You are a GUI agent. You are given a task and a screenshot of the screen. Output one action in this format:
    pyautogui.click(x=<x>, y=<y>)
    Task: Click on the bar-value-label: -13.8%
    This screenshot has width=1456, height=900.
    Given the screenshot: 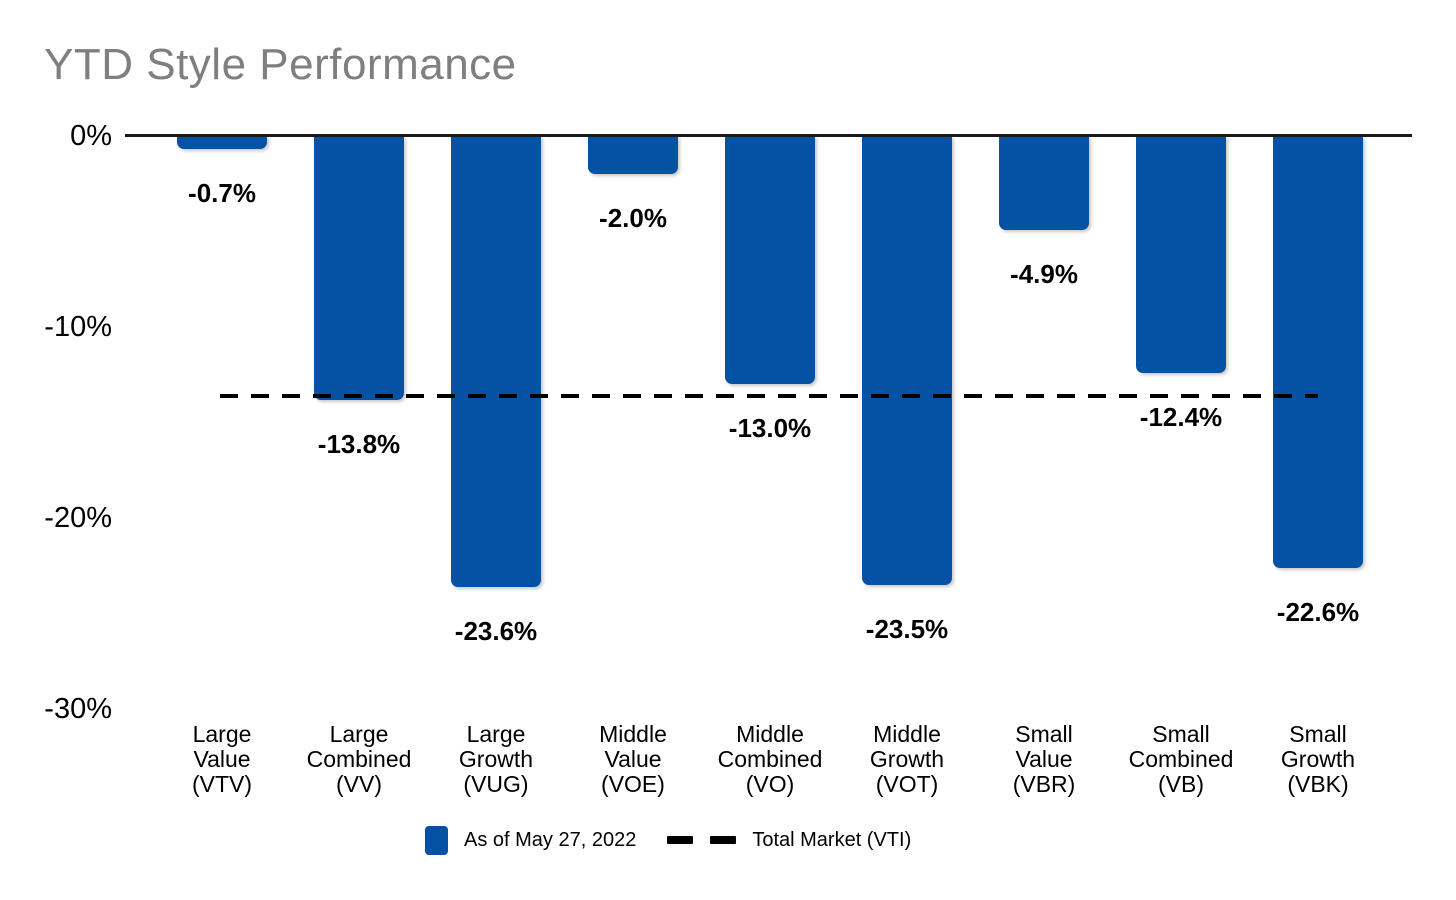 What is the action you would take?
    pyautogui.click(x=359, y=443)
    